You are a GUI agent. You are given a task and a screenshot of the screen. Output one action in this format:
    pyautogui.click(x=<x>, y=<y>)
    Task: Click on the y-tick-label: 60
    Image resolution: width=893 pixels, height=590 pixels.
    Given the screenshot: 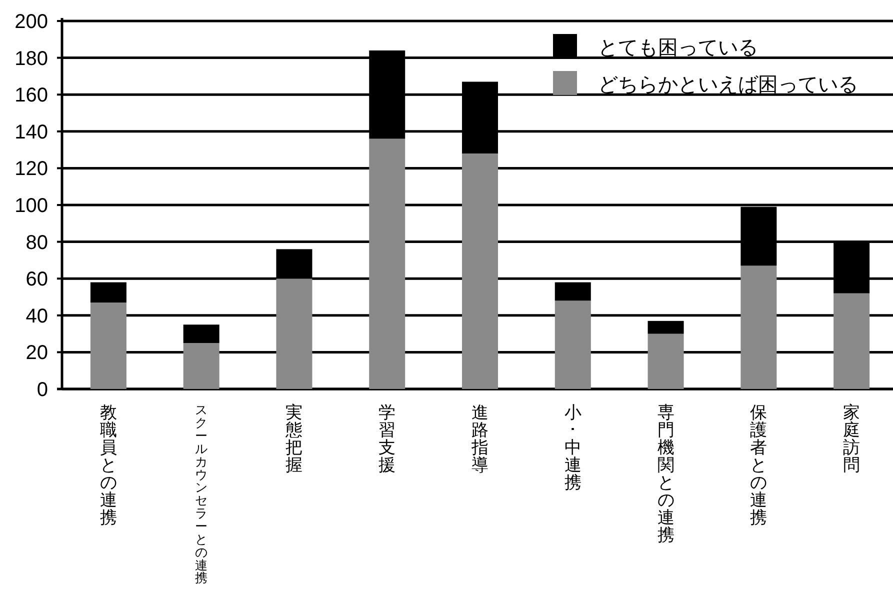 What is the action you would take?
    pyautogui.click(x=37, y=279)
    